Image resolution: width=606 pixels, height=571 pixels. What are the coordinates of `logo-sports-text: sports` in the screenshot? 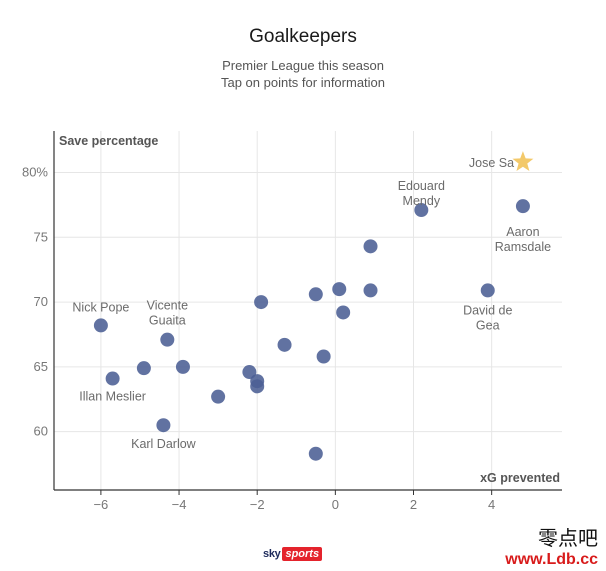 It's located at (302, 554).